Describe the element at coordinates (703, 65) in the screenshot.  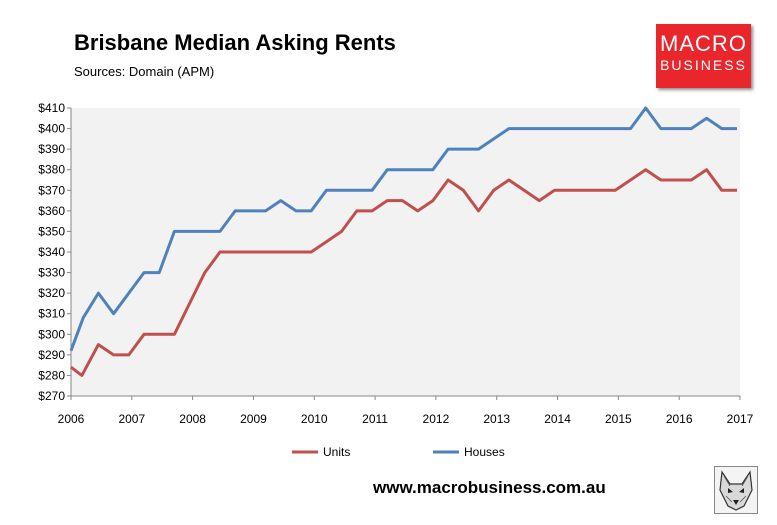
I see `logo-line-2: BUSINESS` at that location.